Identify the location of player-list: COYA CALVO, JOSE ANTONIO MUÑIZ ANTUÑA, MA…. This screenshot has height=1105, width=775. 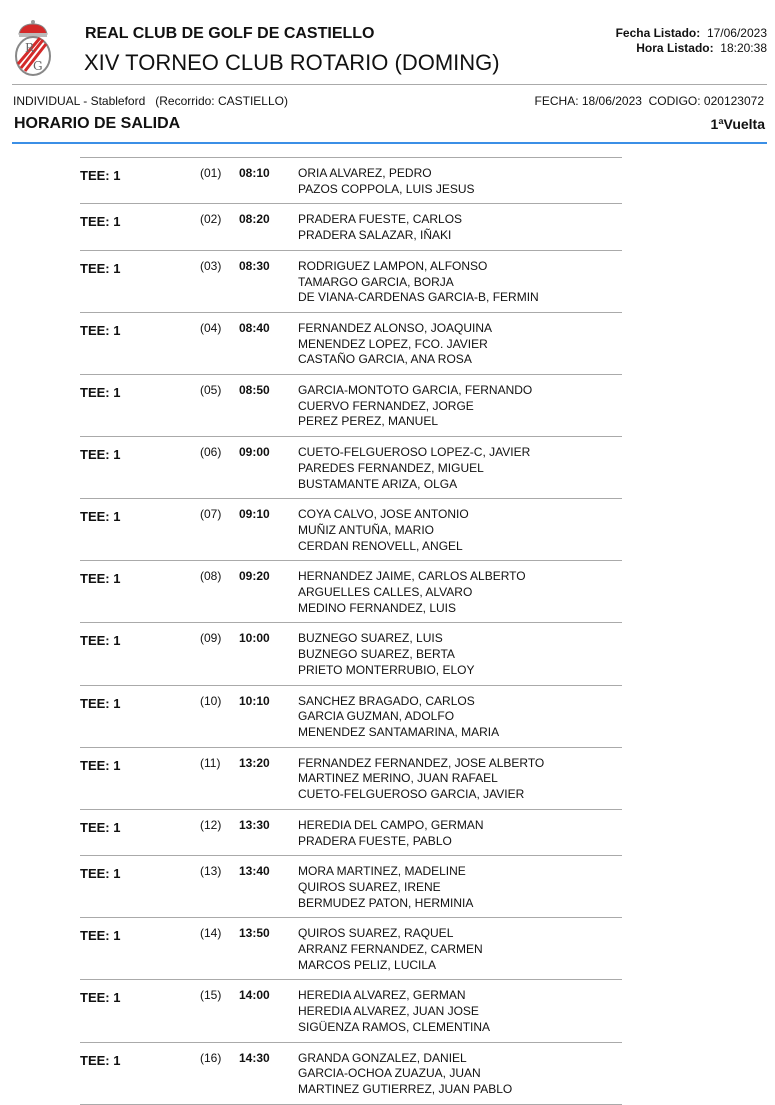
(383, 530).